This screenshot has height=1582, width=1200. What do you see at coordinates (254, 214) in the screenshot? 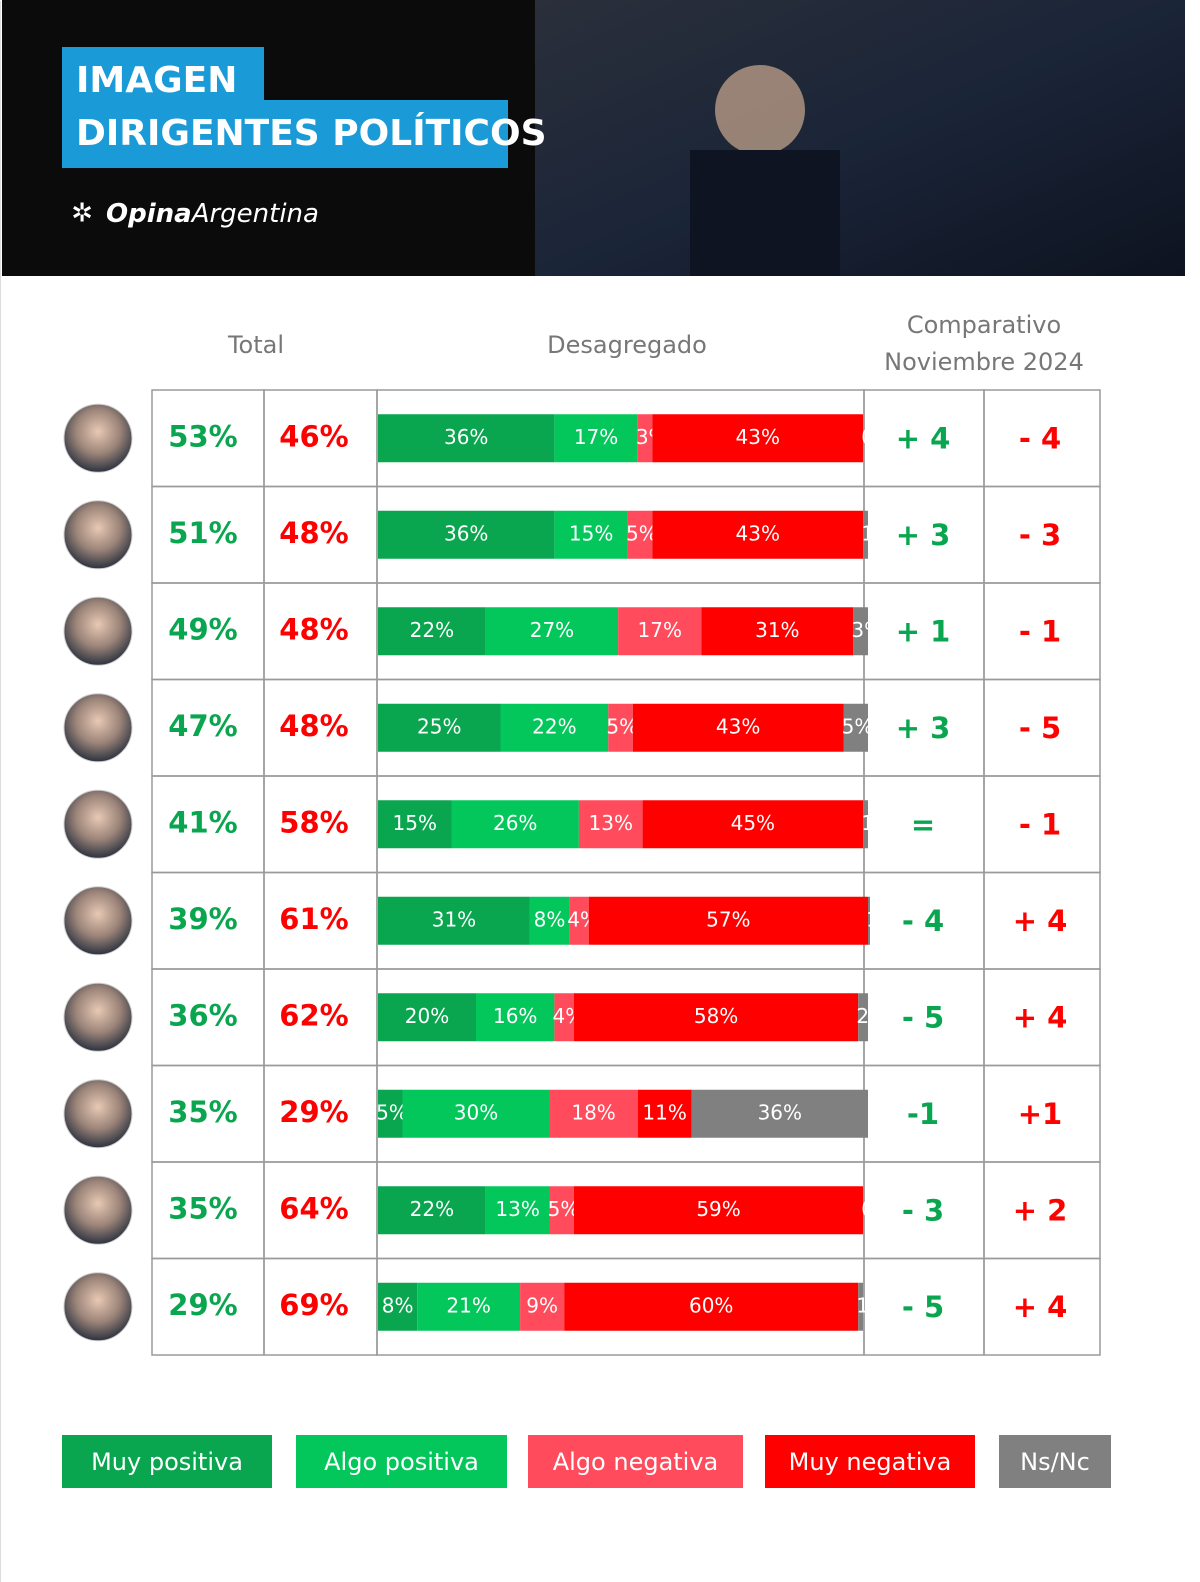
I see `brand-part: Argentina` at bounding box center [254, 214].